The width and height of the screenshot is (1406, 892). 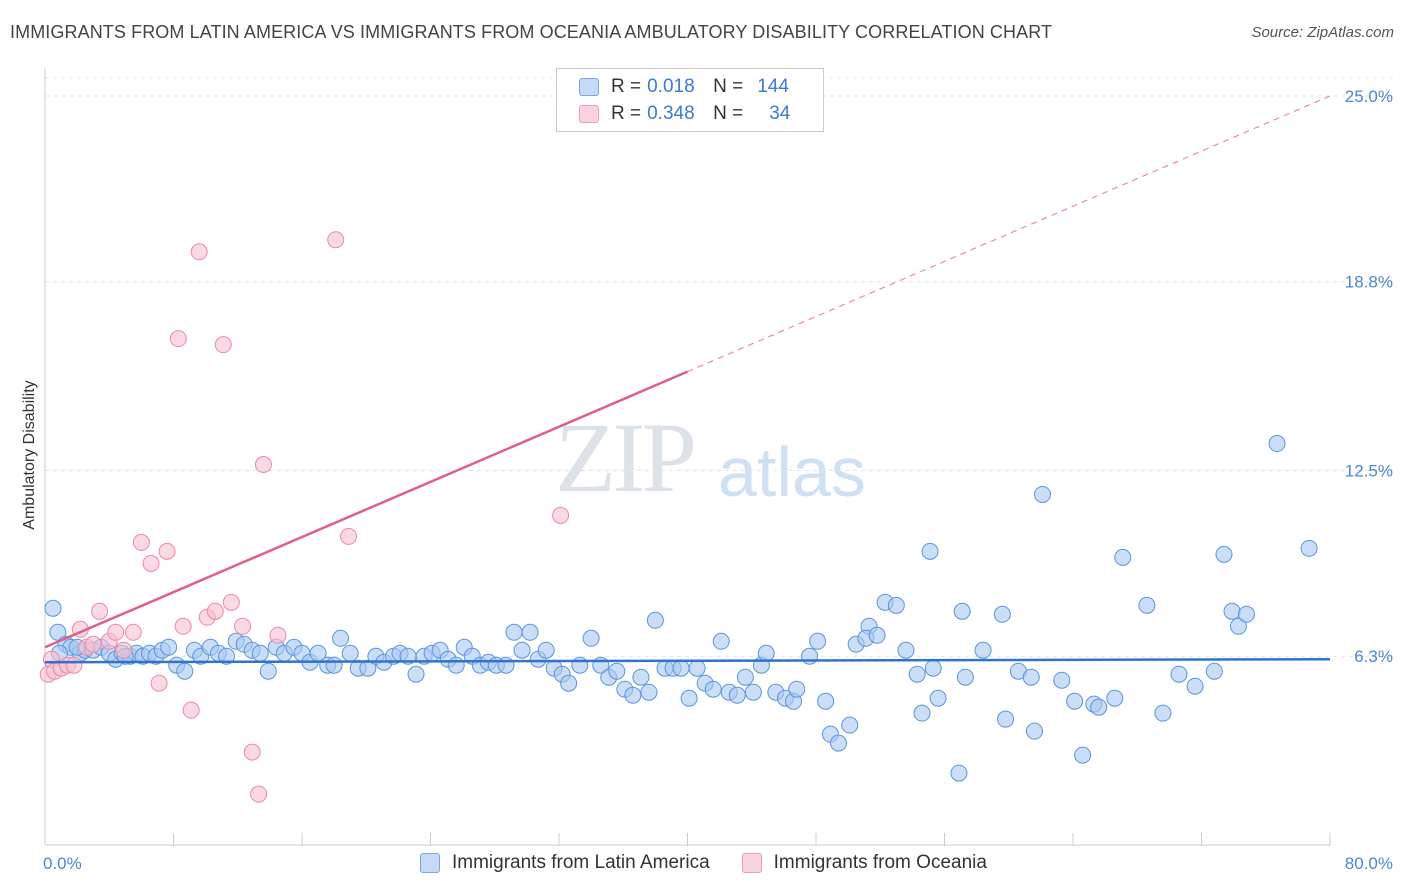 I want to click on correlation-legend: R = 0.018 N = 144 R = 0.348 N = 34, so click(x=690, y=100).